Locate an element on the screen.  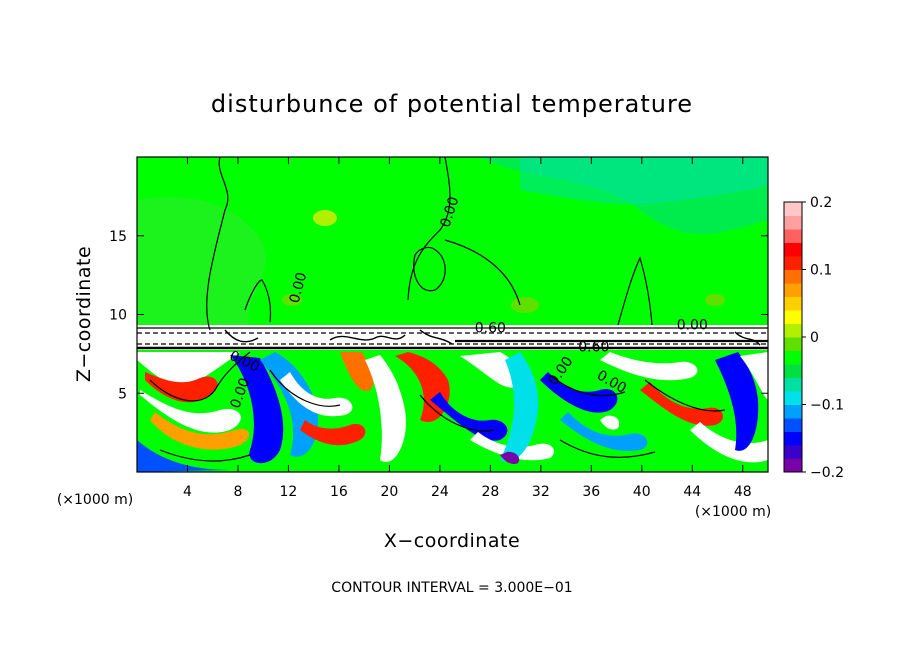
inversion-band is located at coordinates (452, 337).